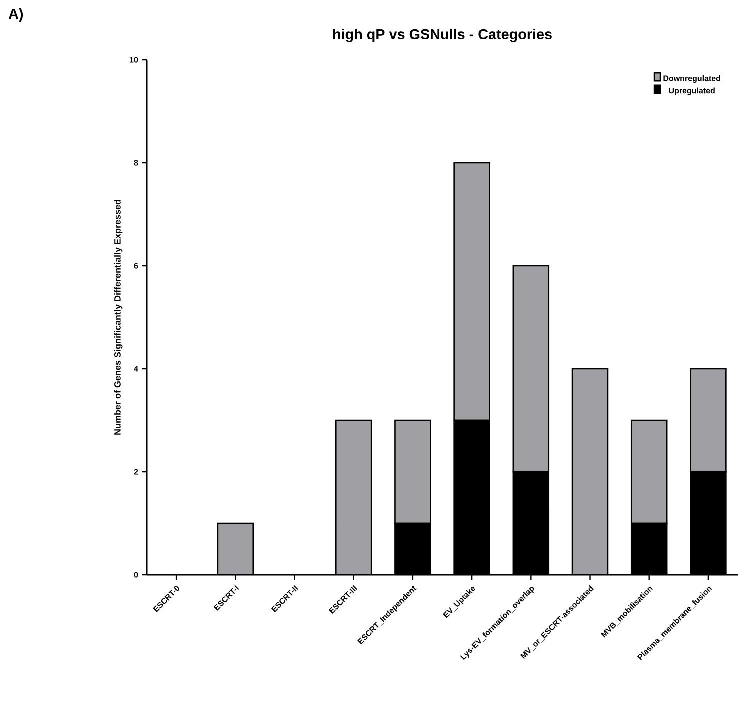 Image resolution: width=742 pixels, height=725 pixels. Describe the element at coordinates (16, 15) in the screenshot. I see `text: A)` at that location.